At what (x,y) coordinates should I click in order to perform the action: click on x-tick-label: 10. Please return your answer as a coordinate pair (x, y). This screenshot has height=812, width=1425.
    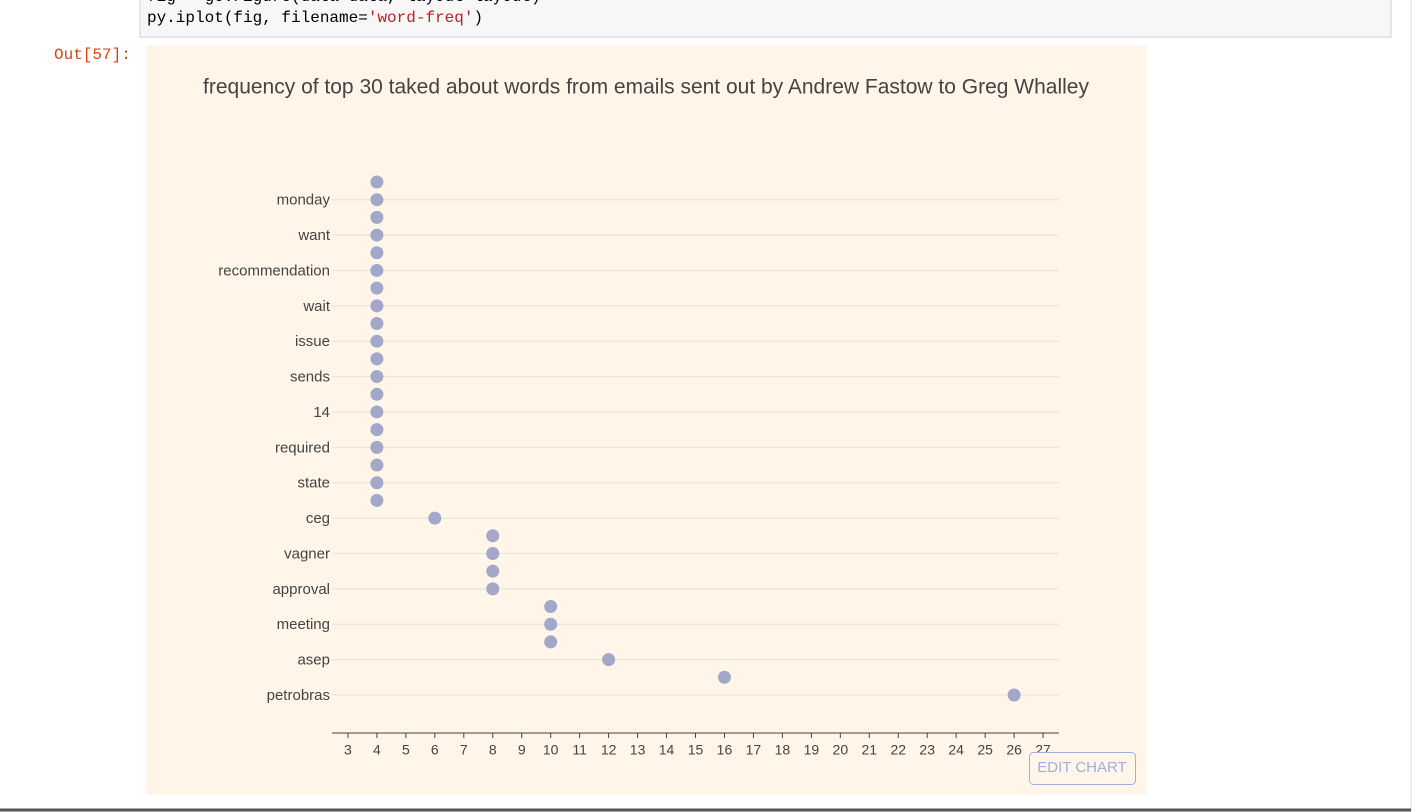
    Looking at the image, I should click on (551, 750).